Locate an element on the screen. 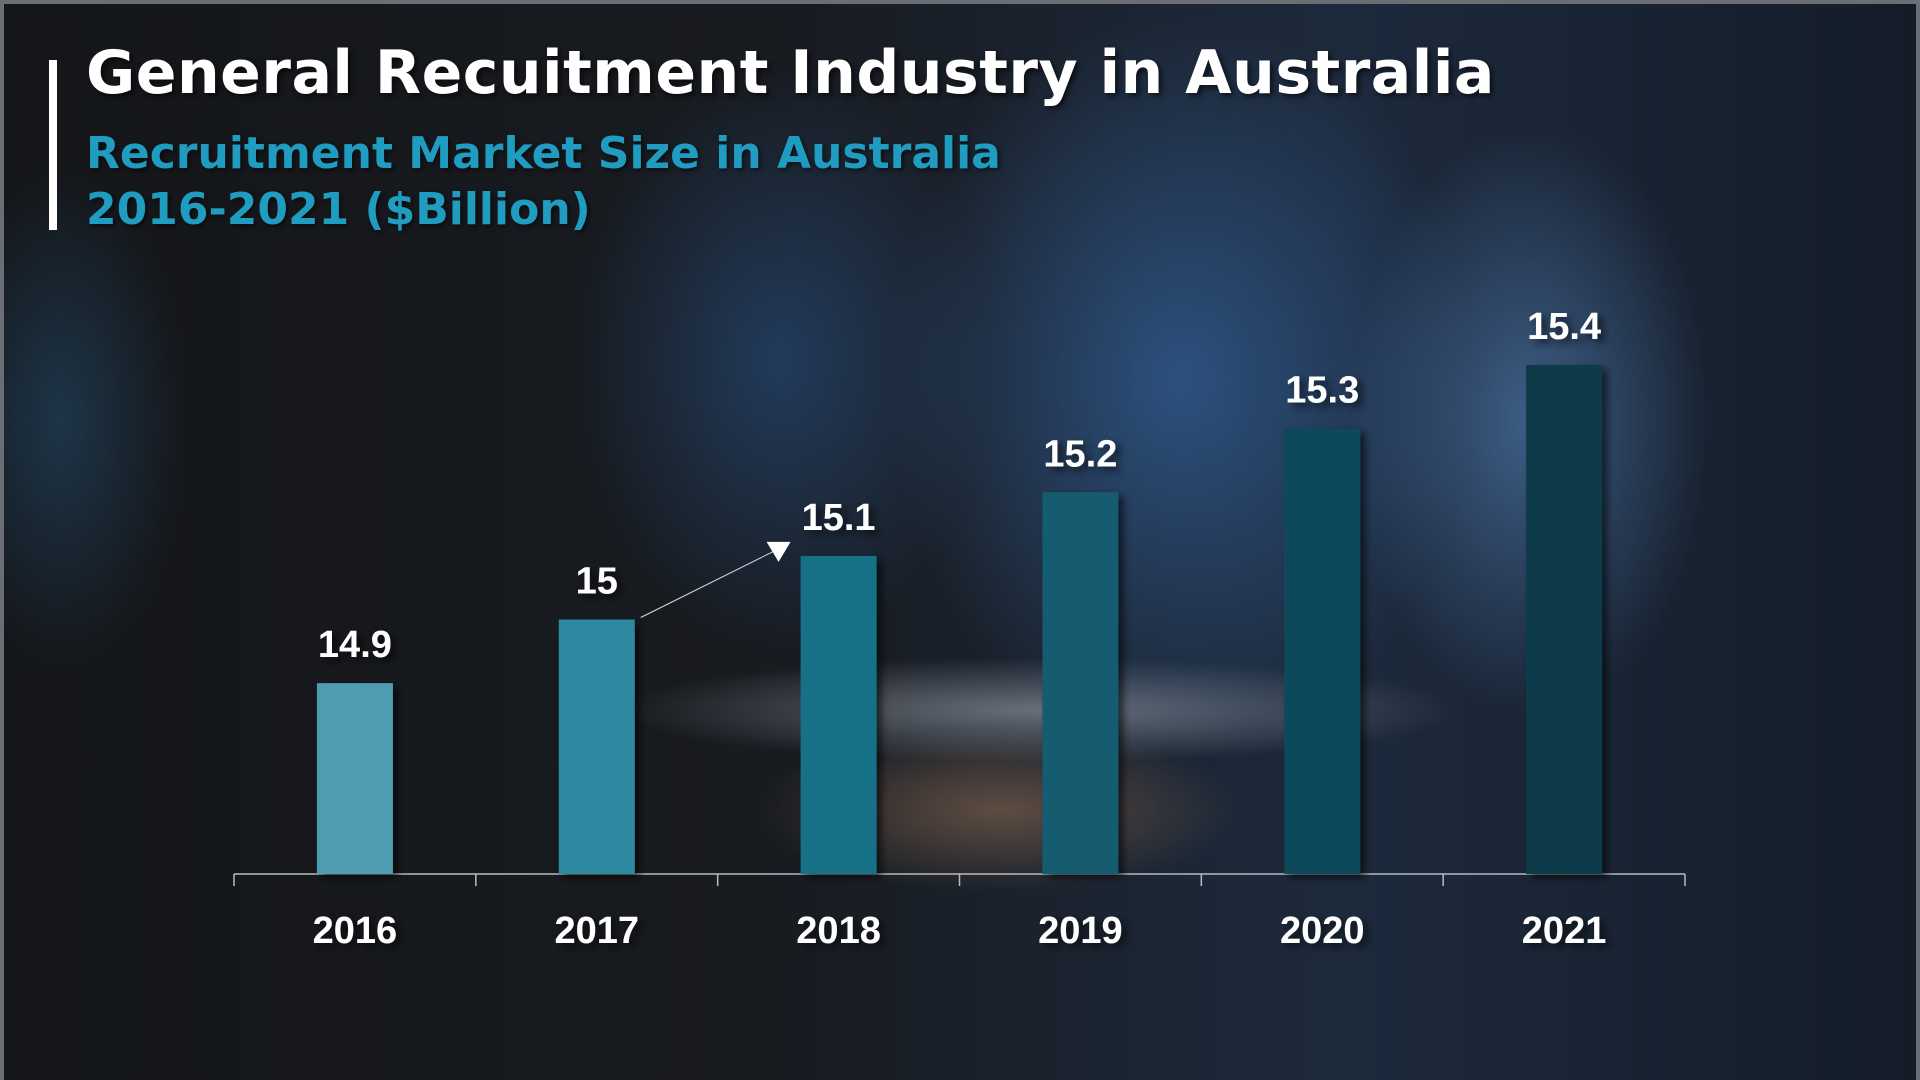 The width and height of the screenshot is (1920, 1080). bar-2017 is located at coordinates (596, 746).